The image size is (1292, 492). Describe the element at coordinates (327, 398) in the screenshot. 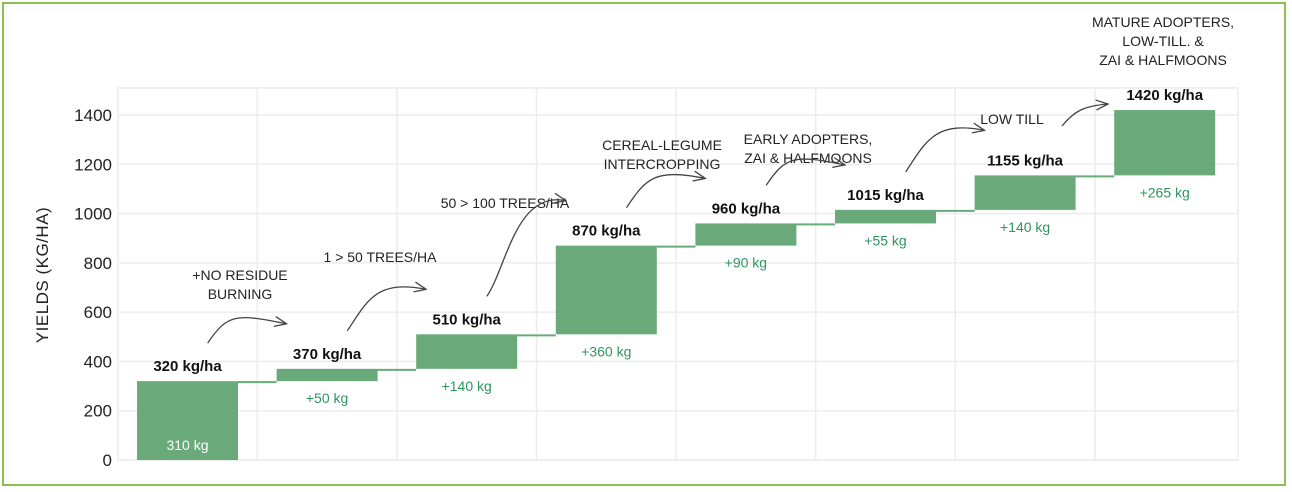

I see `delta-label: +50 kg` at that location.